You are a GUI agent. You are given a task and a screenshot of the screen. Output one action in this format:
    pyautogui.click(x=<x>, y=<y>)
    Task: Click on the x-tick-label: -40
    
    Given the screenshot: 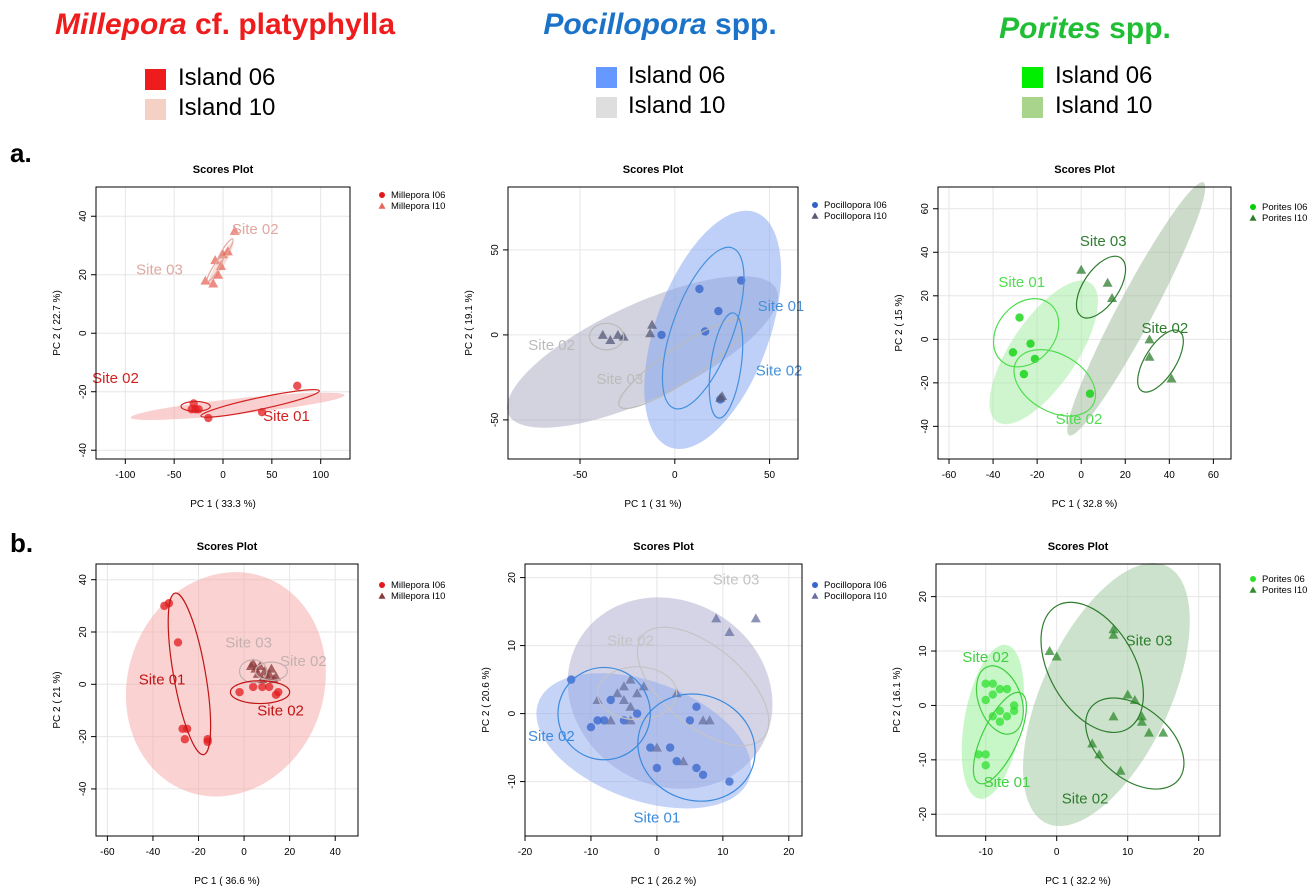 What is the action you would take?
    pyautogui.click(x=153, y=852)
    